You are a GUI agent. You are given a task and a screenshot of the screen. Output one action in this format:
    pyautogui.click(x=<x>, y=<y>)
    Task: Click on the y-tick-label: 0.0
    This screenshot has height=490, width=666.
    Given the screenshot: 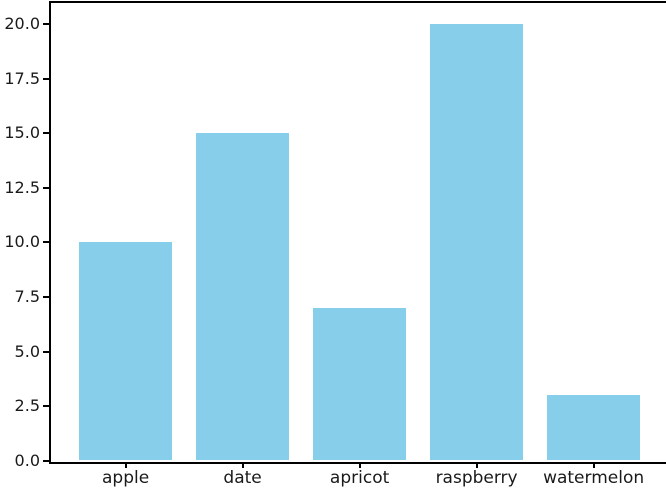 What is the action you would take?
    pyautogui.click(x=27, y=460)
    